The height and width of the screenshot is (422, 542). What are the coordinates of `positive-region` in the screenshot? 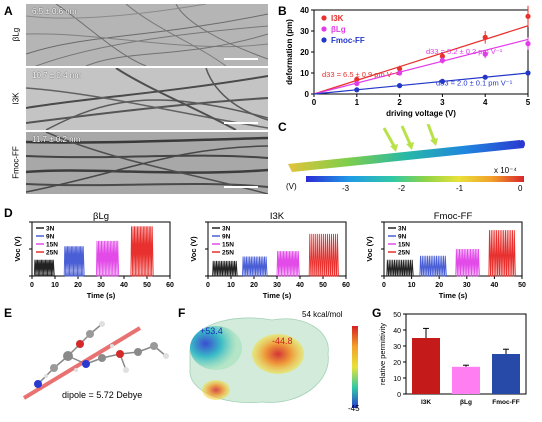 It's located at (216, 348).